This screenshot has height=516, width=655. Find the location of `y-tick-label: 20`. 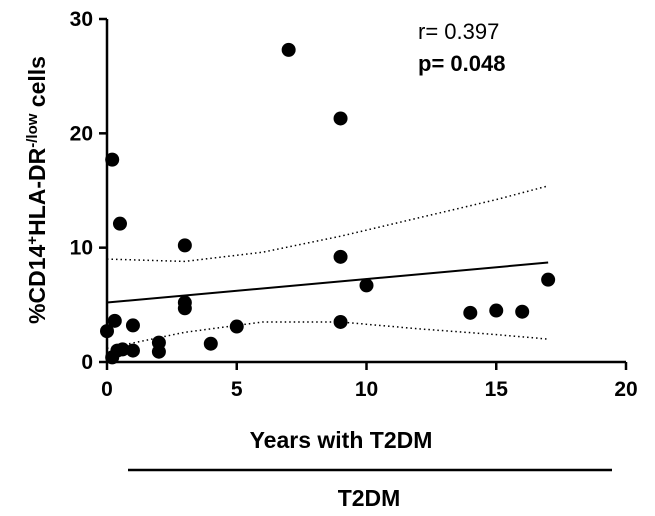

y-tick-label: 20 is located at coordinates (81, 133).